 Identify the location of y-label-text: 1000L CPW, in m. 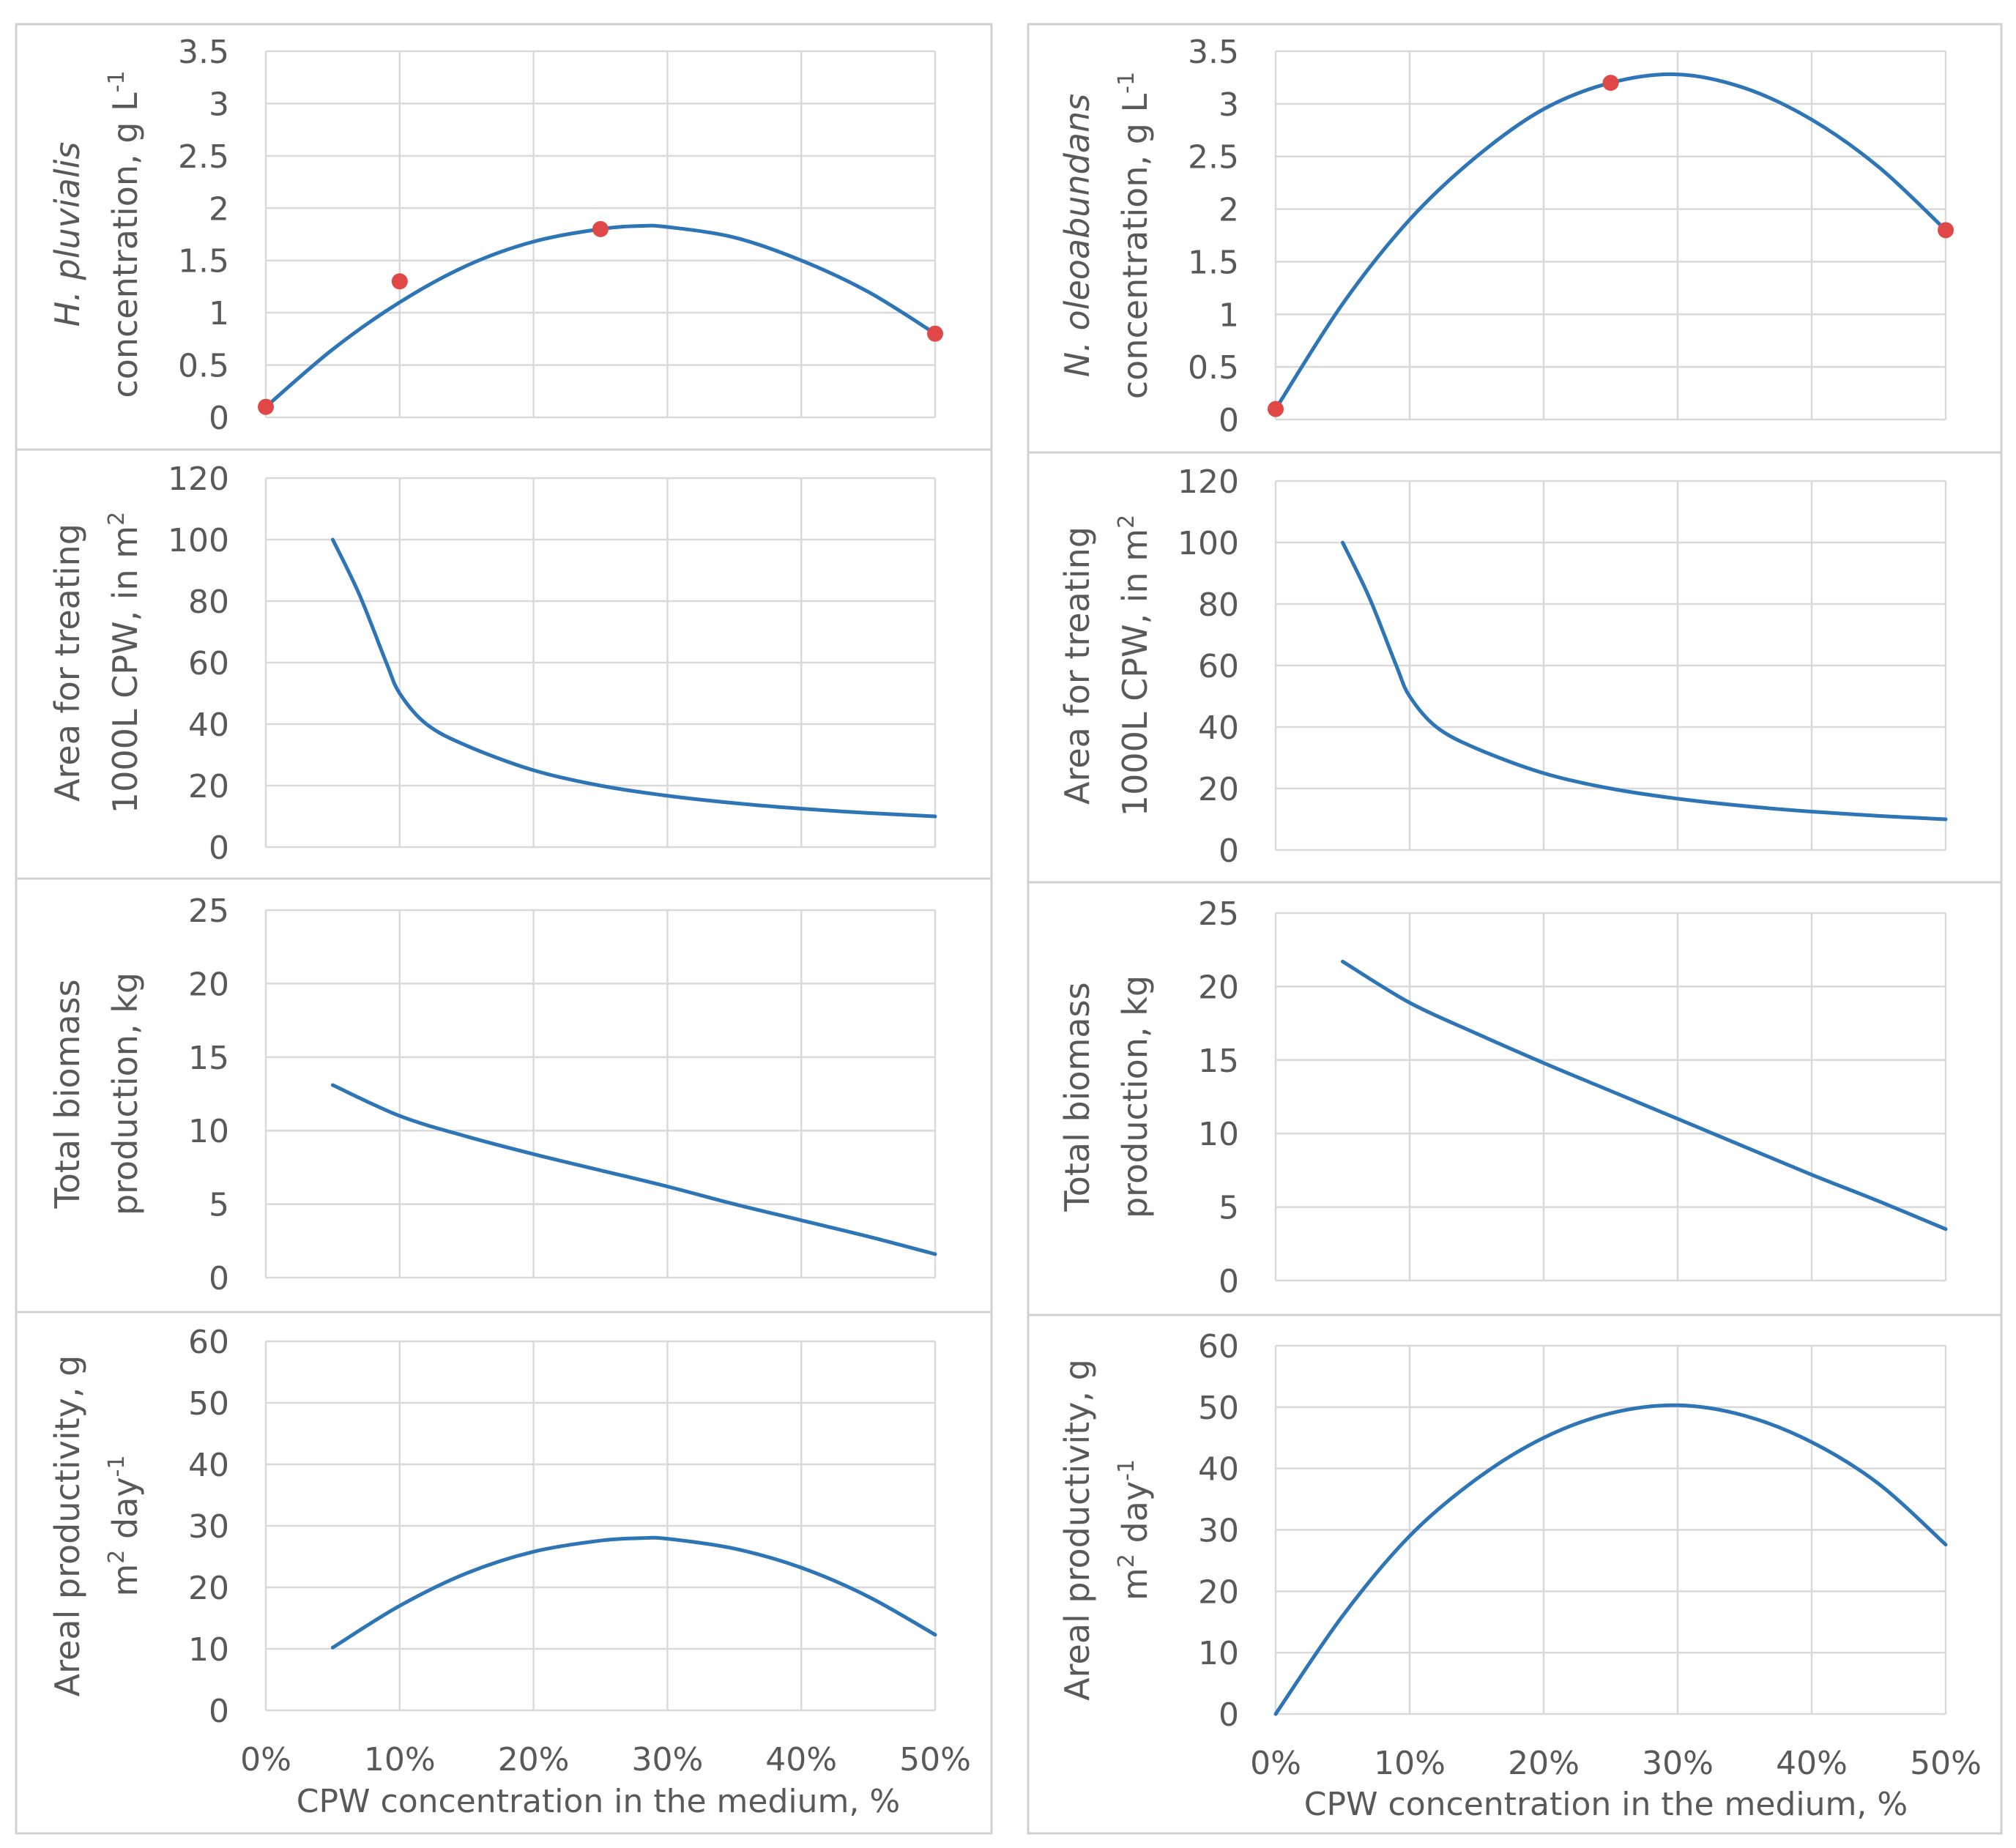
(125, 669).